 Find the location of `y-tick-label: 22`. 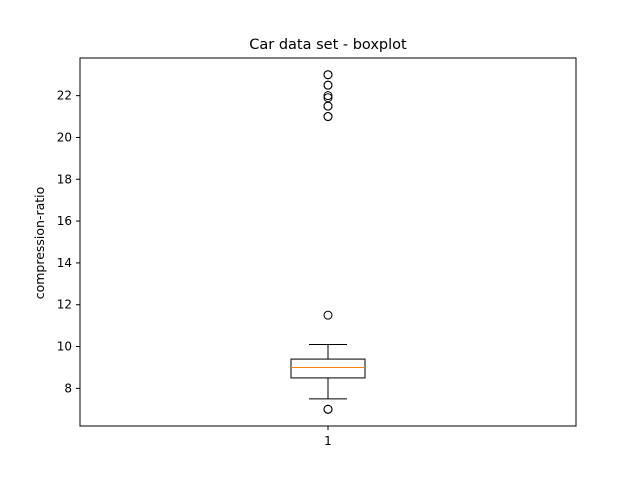

y-tick-label: 22 is located at coordinates (64, 96).